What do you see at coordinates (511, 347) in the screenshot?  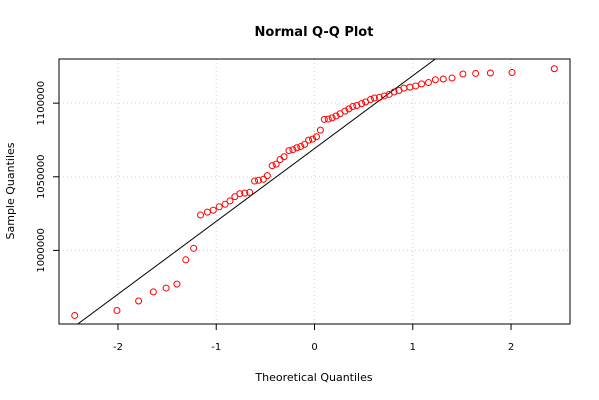 I see `x-tick-label: 2` at bounding box center [511, 347].